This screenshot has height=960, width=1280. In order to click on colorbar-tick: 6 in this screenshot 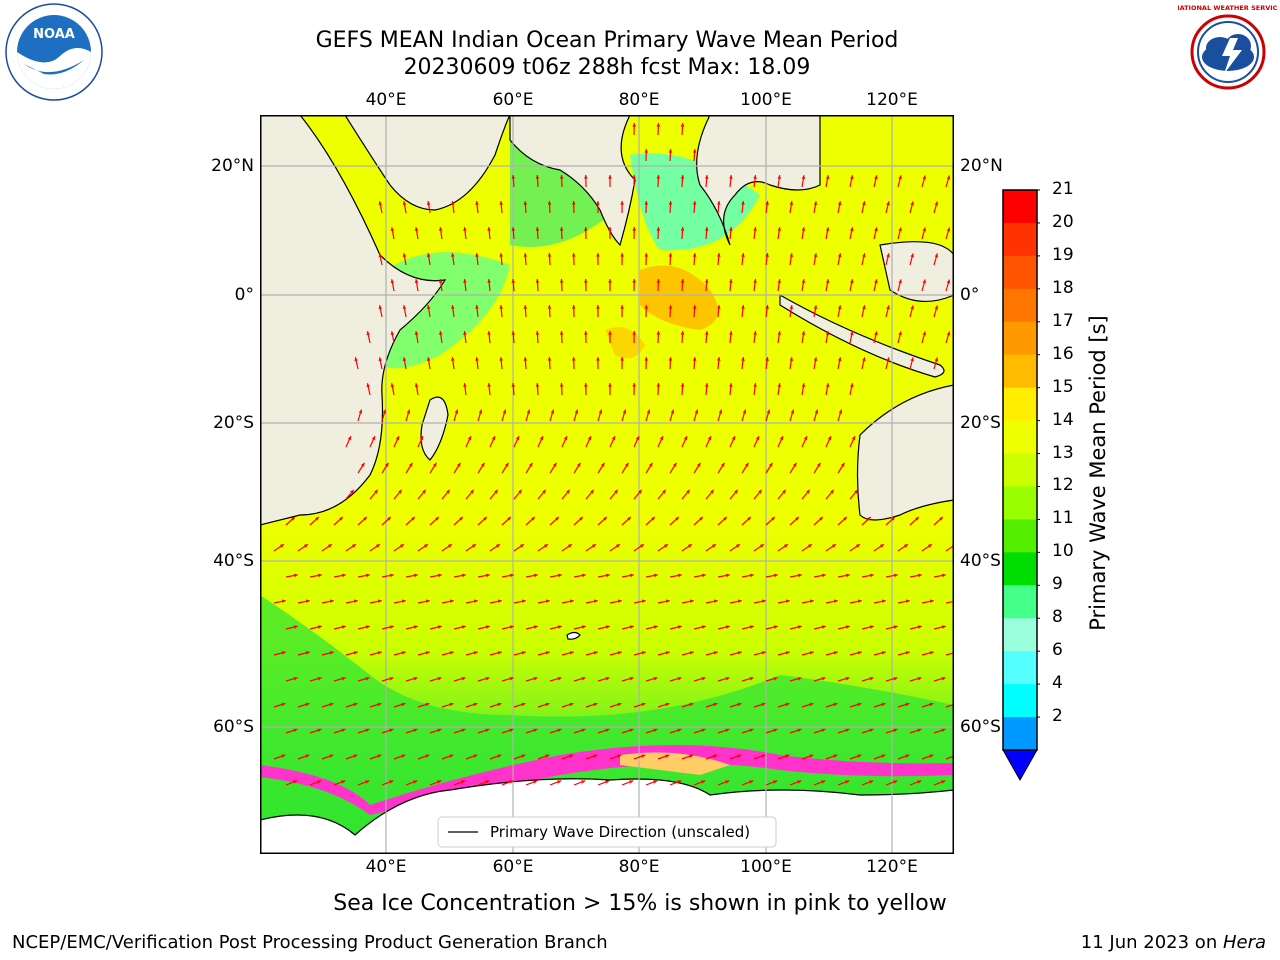, I will do `click(1057, 650)`.